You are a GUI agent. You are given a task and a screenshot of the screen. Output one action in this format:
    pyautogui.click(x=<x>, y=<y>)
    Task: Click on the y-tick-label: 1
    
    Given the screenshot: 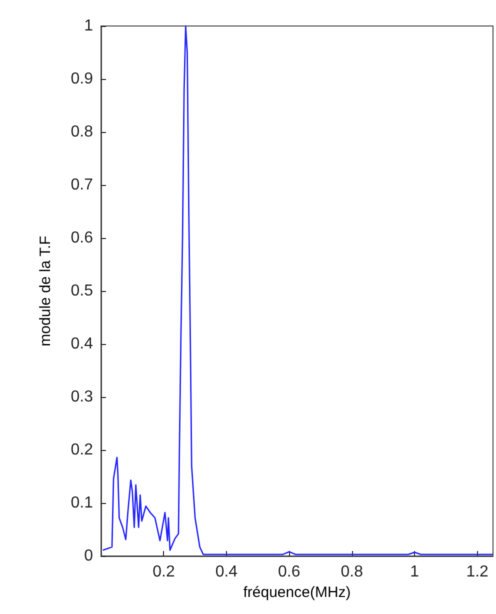 What is the action you would take?
    pyautogui.click(x=89, y=26)
    